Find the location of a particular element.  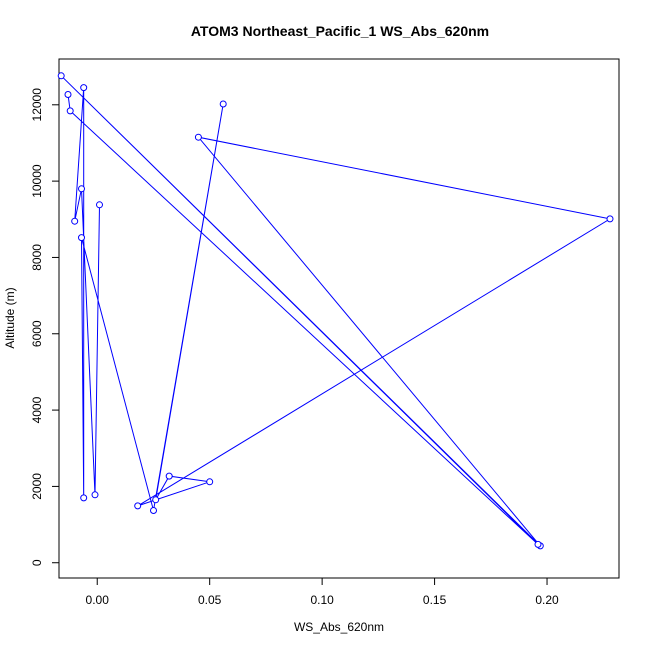

y-tick-label: 0 is located at coordinates (37, 562).